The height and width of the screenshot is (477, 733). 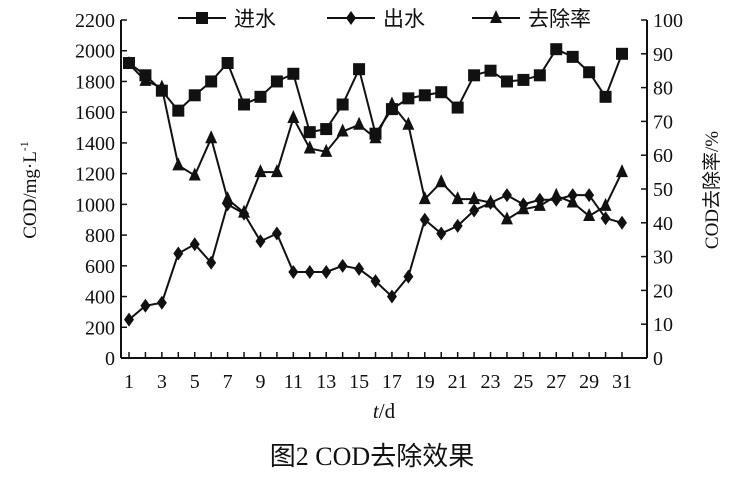 What do you see at coordinates (663, 325) in the screenshot?
I see `y-right-tick-label: 10` at bounding box center [663, 325].